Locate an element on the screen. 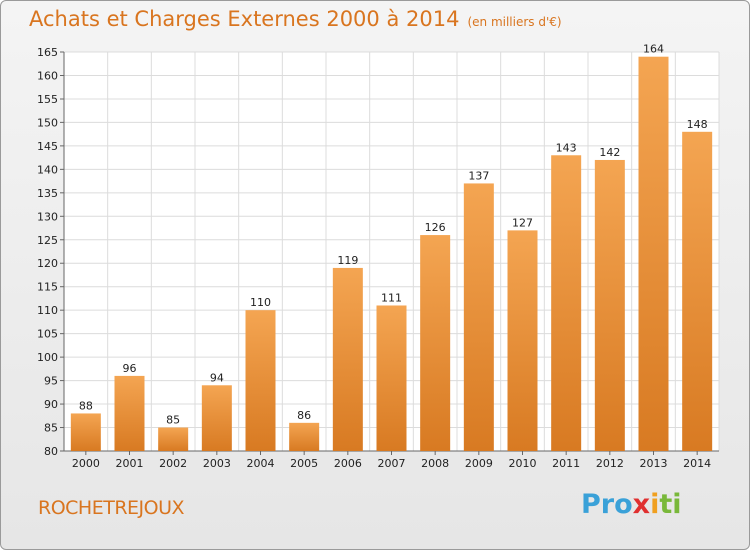 This screenshot has width=750, height=550. x-tick-label: 2010 is located at coordinates (523, 463).